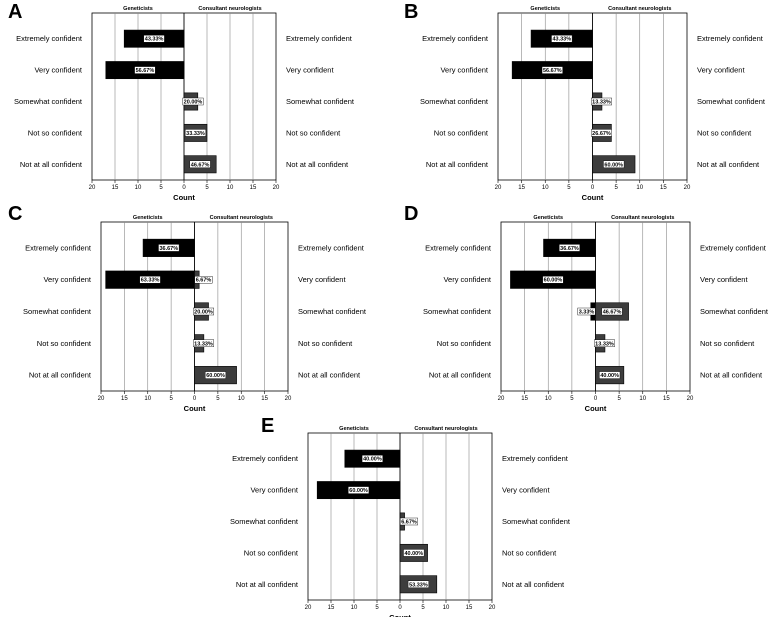  Describe the element at coordinates (15, 12) in the screenshot. I see `panel-letter: A` at that location.